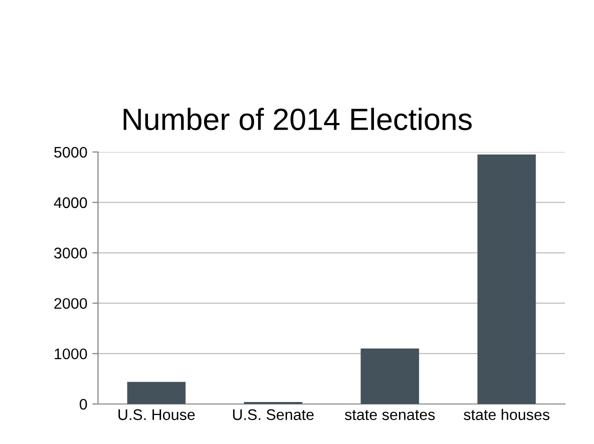  What do you see at coordinates (273, 414) in the screenshot?
I see `x-tick-label: U.S. Senate` at bounding box center [273, 414].